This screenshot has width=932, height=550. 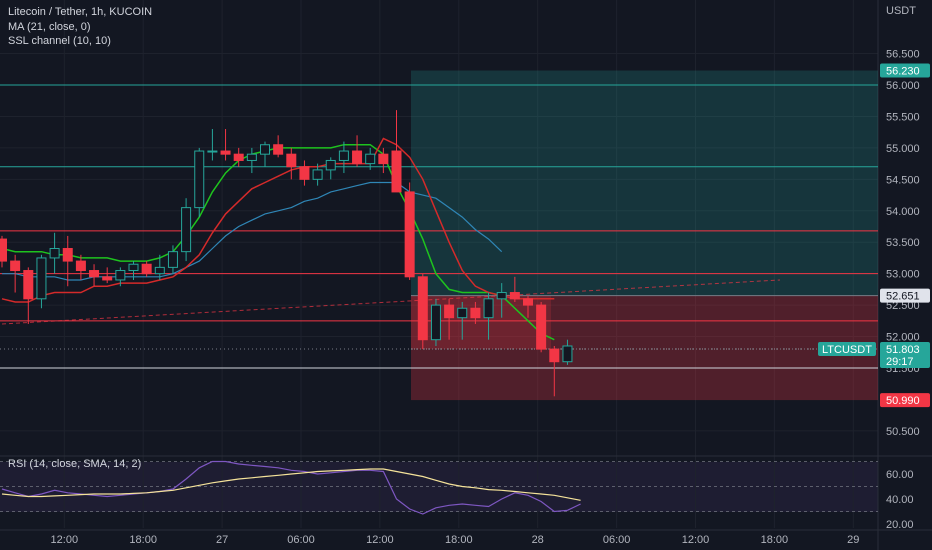 What do you see at coordinates (49, 26) in the screenshot?
I see `ma-legend: MA (21, close, 0)` at bounding box center [49, 26].